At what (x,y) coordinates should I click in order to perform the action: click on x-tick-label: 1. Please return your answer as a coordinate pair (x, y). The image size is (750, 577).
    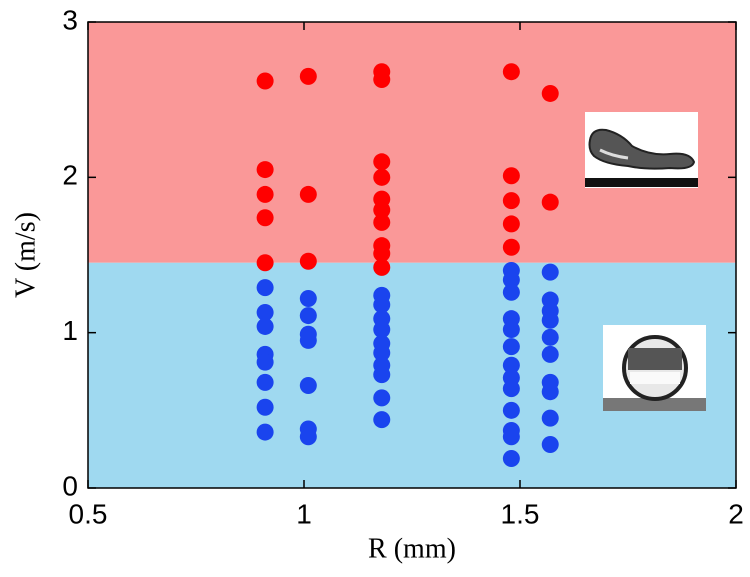
    Looking at the image, I should click on (304, 513).